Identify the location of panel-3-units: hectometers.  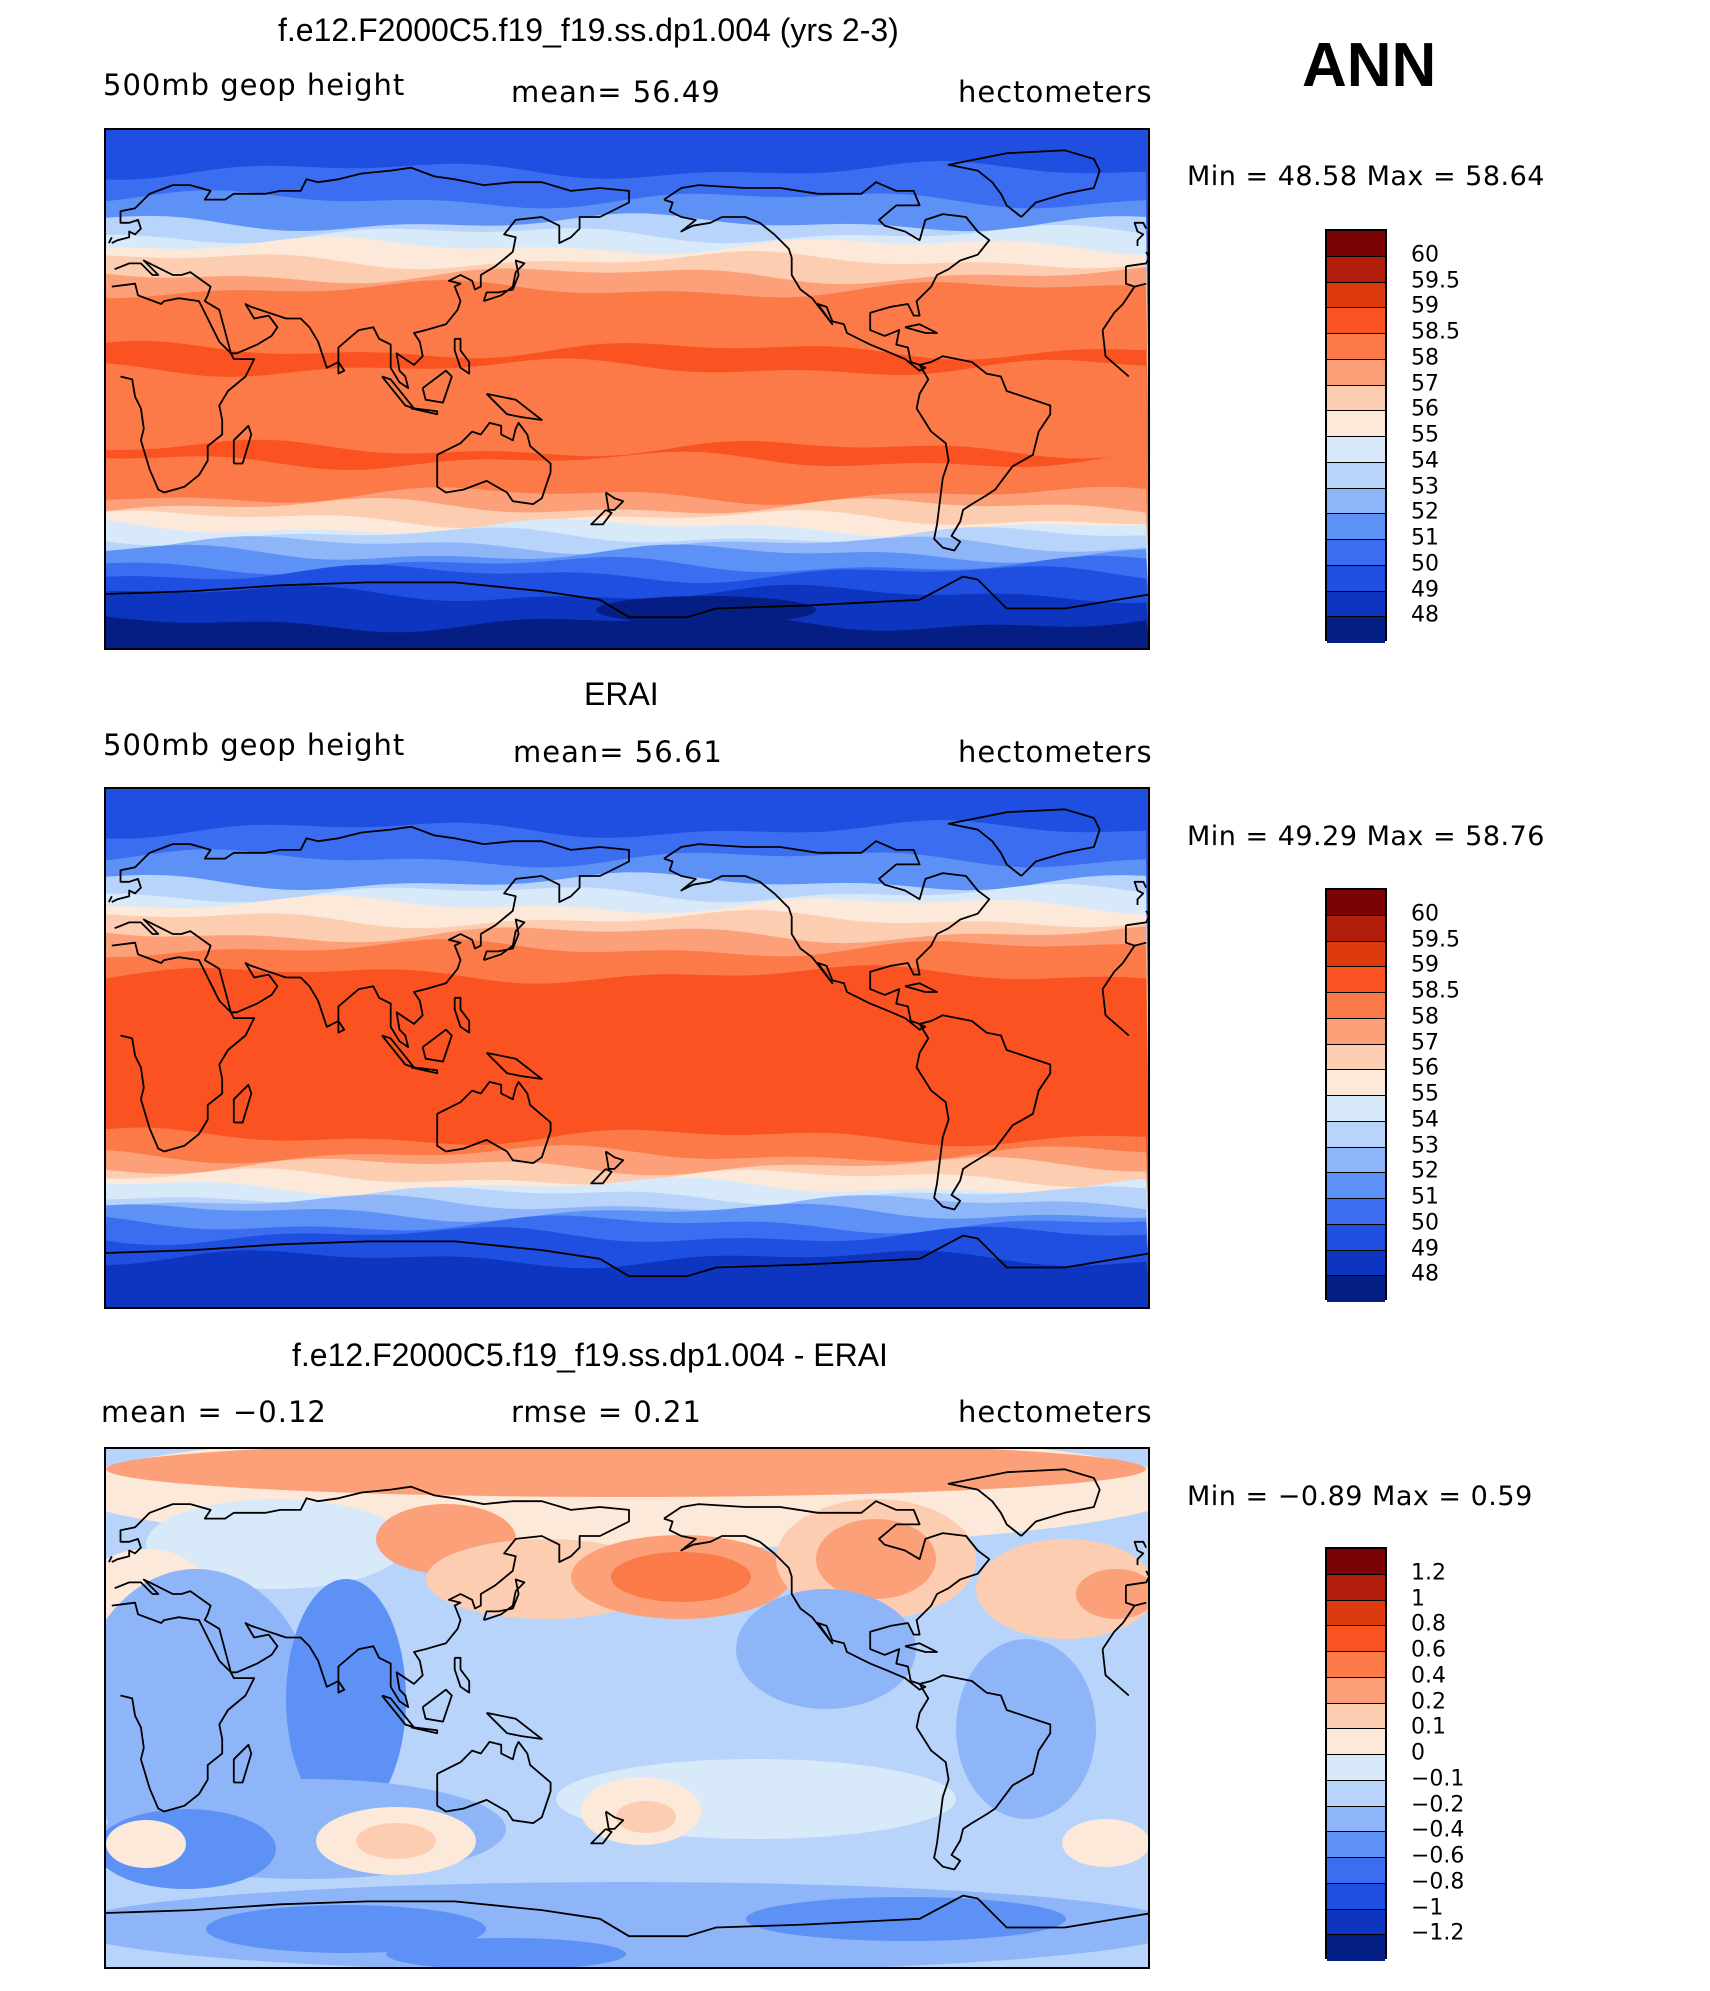
(1055, 1412).